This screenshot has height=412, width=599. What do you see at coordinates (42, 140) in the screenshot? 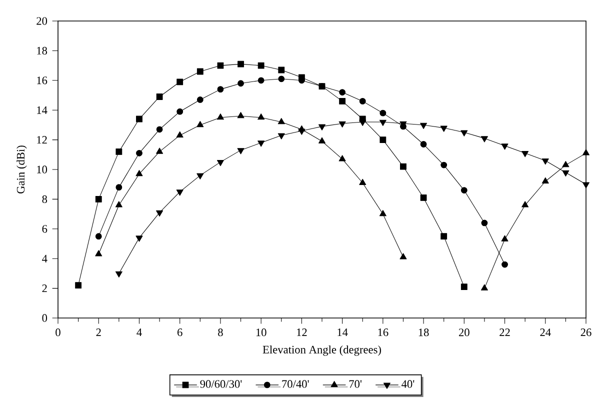
I see `y-tick-label: 12` at bounding box center [42, 140].